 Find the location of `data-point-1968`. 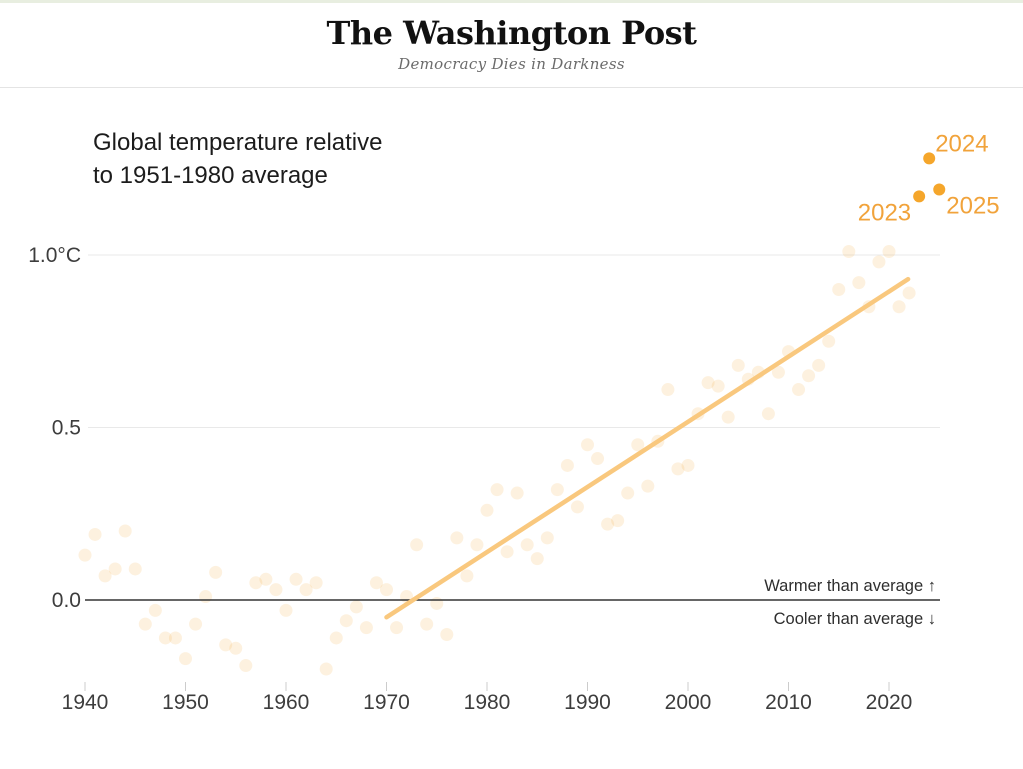

data-point-1968 is located at coordinates (366, 628).